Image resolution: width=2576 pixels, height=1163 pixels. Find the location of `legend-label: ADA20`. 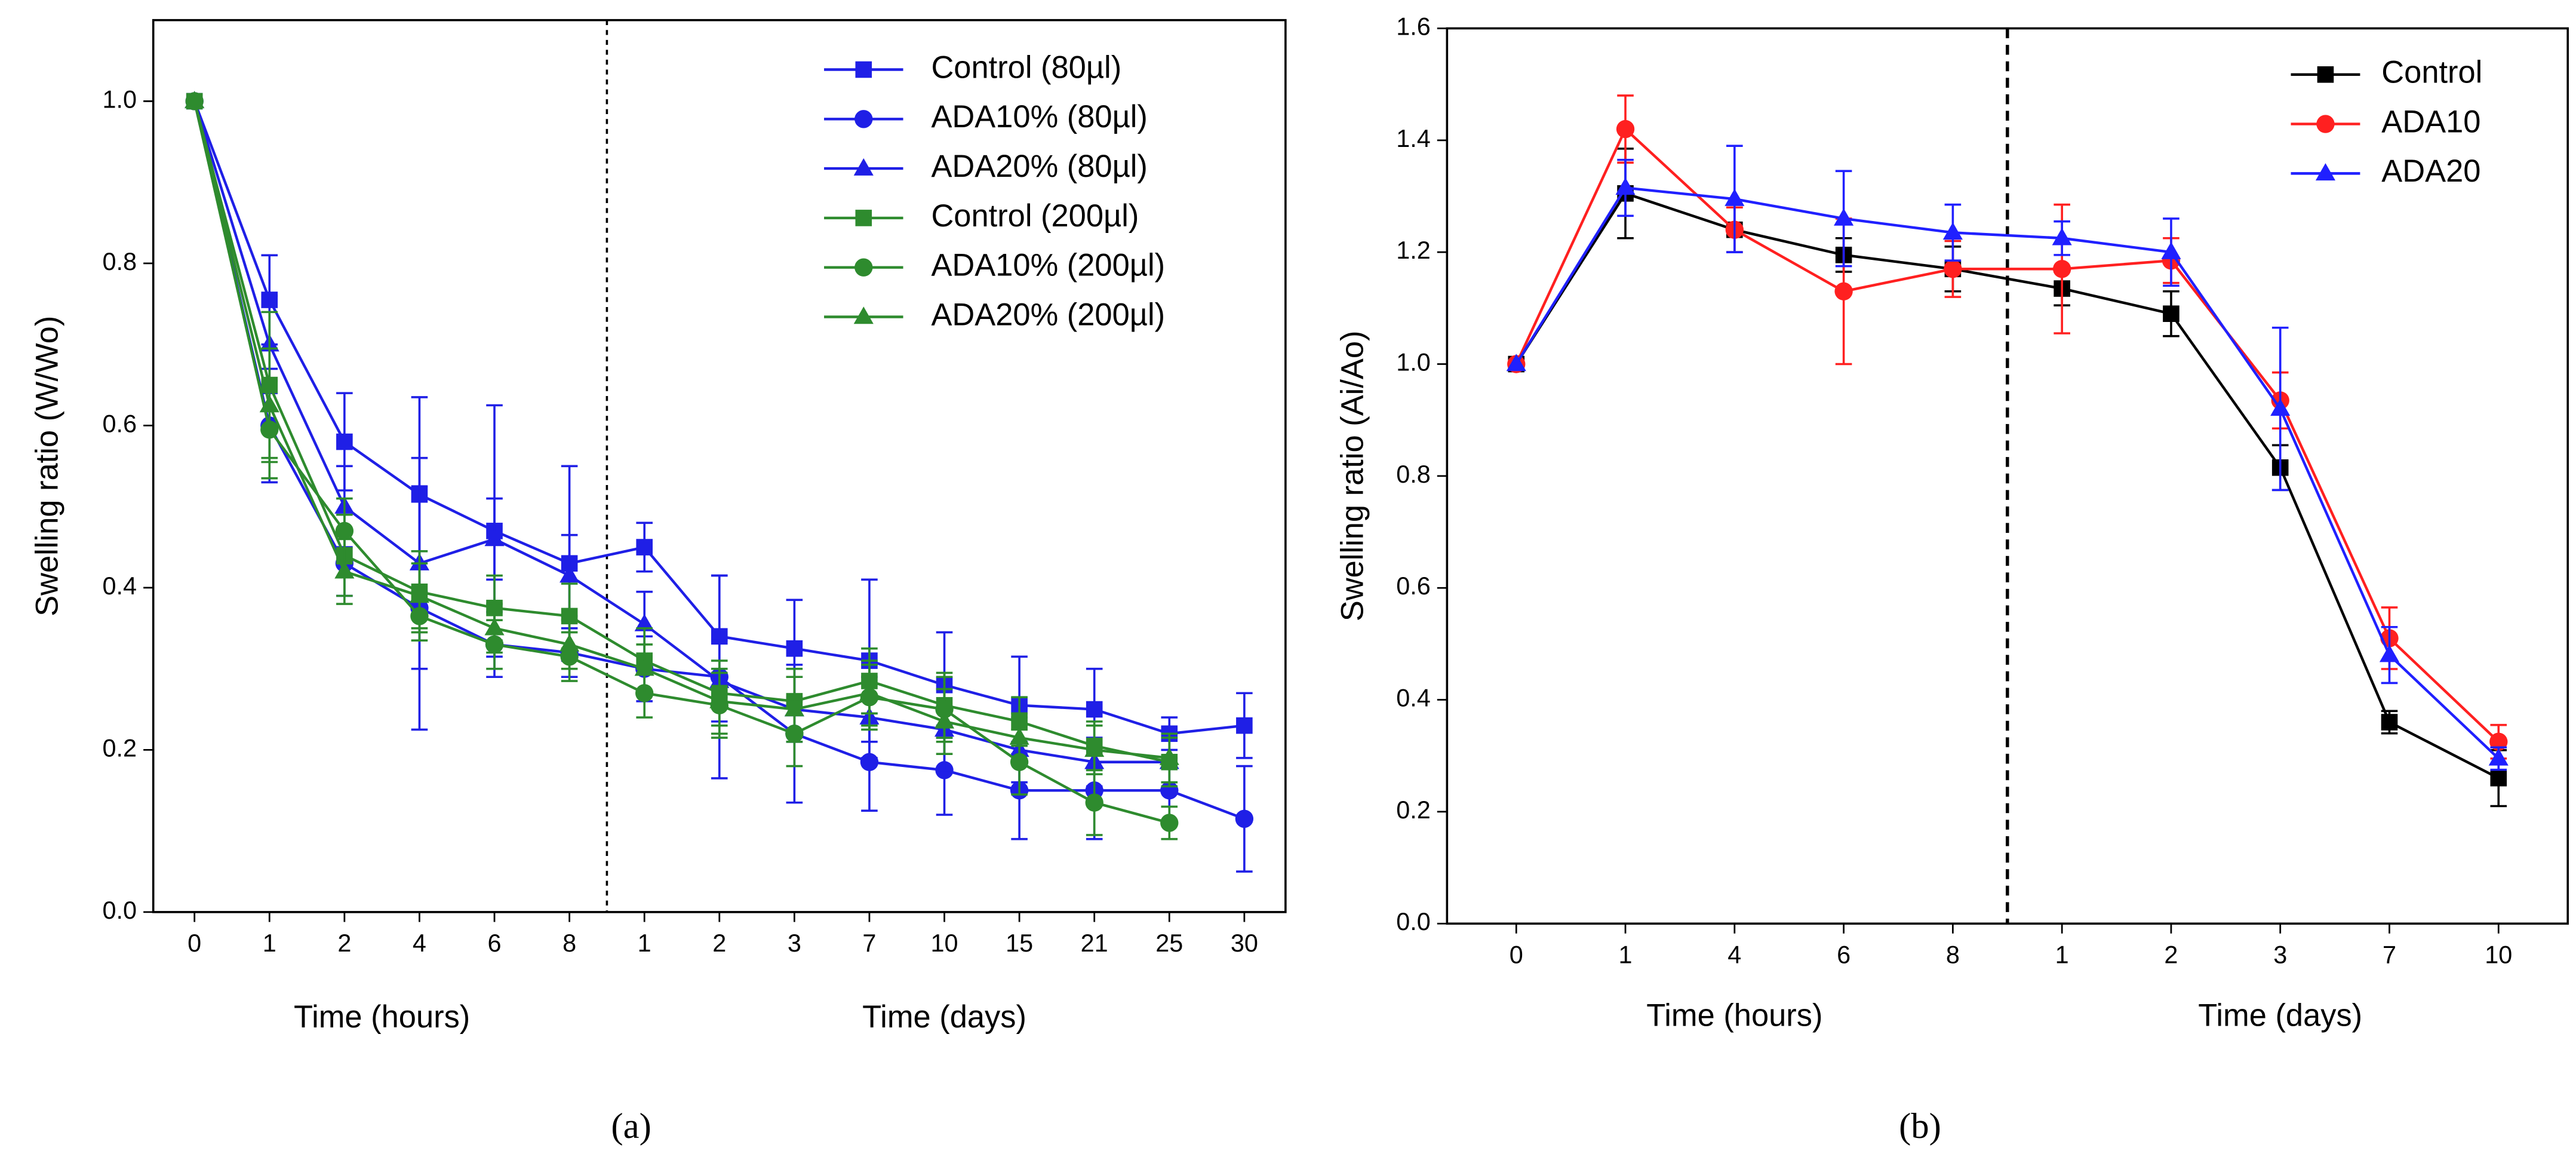

legend-label: ADA20 is located at coordinates (2430, 171).